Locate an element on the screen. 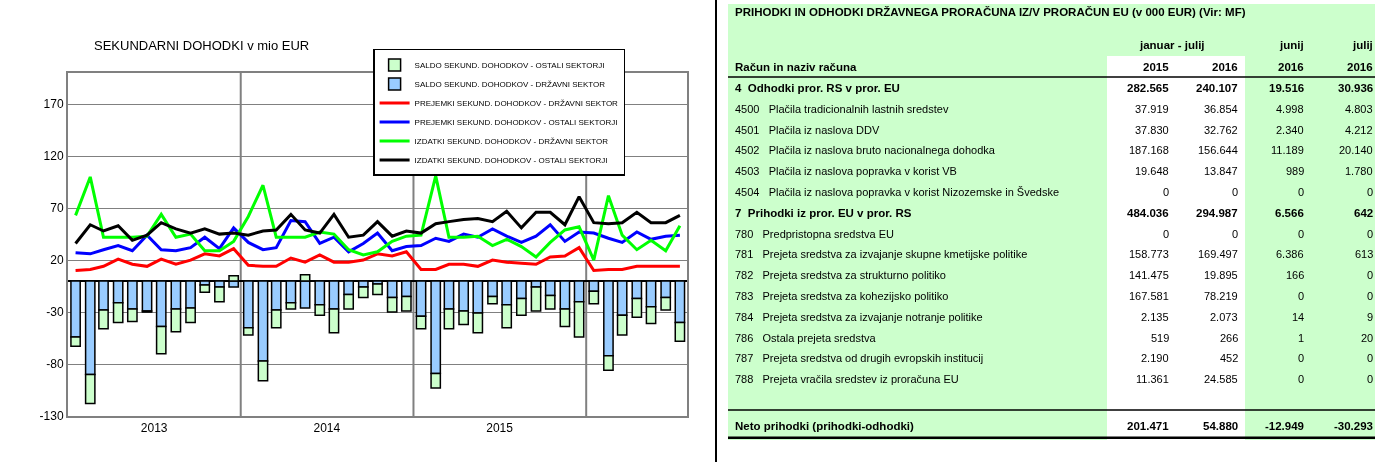 The image size is (1397, 462). text: 266 is located at coordinates (1229, 338).